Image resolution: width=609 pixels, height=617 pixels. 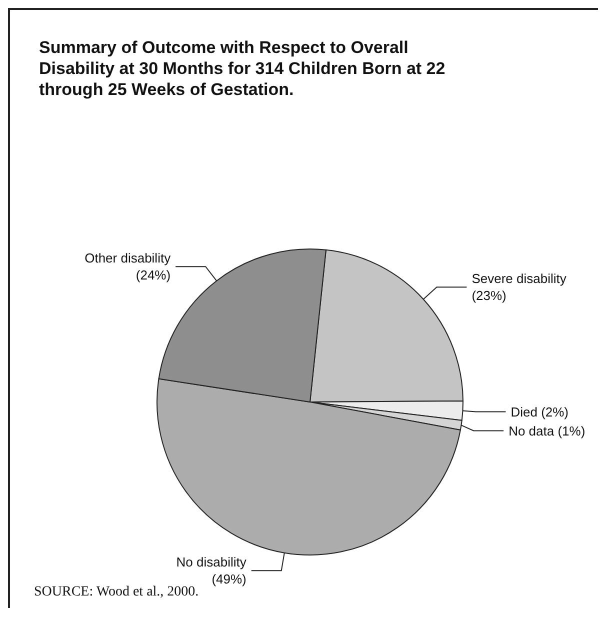 What do you see at coordinates (539, 412) in the screenshot?
I see `slice-label: Died (2%)` at bounding box center [539, 412].